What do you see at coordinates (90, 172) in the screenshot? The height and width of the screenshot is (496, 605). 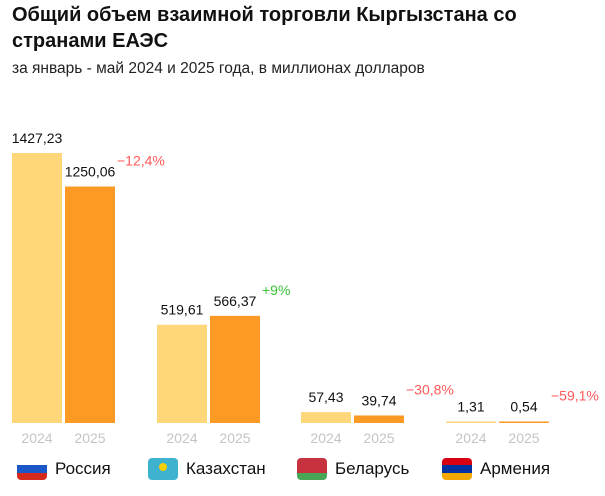 I see `data-label: 1250,06` at bounding box center [90, 172].